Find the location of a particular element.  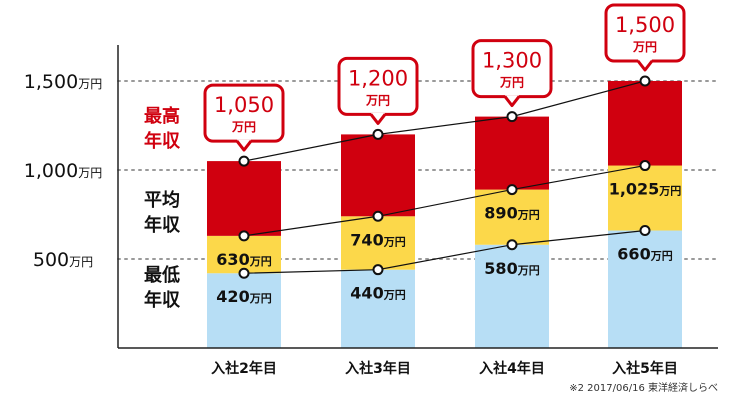

category-label: 入社2年目 is located at coordinates (244, 368).